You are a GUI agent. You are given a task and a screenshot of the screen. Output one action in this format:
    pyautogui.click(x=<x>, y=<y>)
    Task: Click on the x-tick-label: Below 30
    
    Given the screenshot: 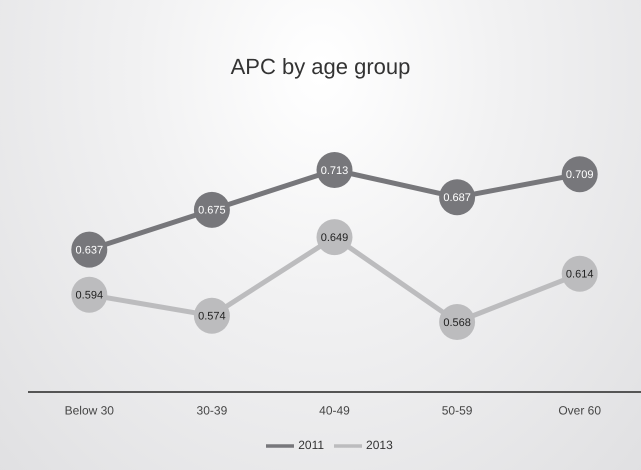 What is the action you would take?
    pyautogui.click(x=89, y=411)
    